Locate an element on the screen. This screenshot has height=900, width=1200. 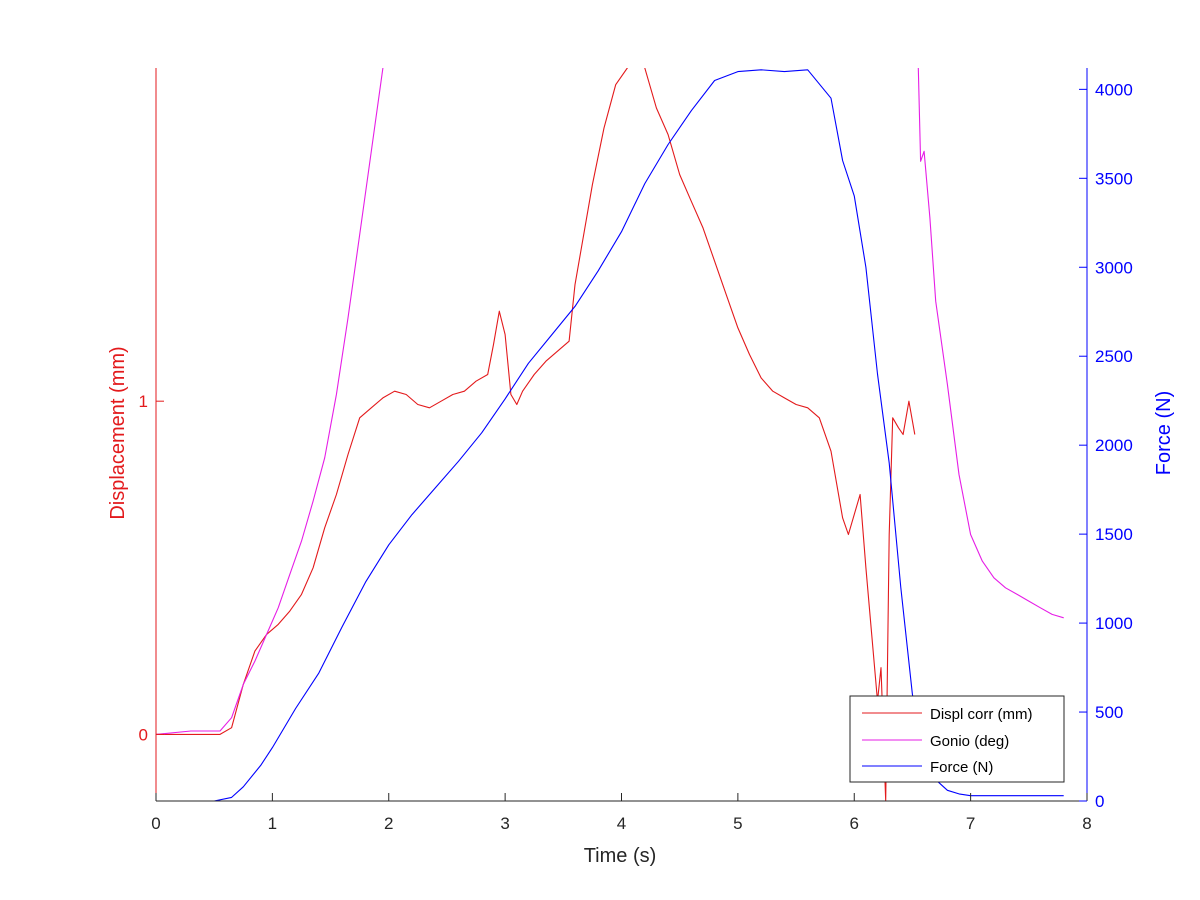
legend-label-gonio: Gonio (deg) is located at coordinates (969, 741).